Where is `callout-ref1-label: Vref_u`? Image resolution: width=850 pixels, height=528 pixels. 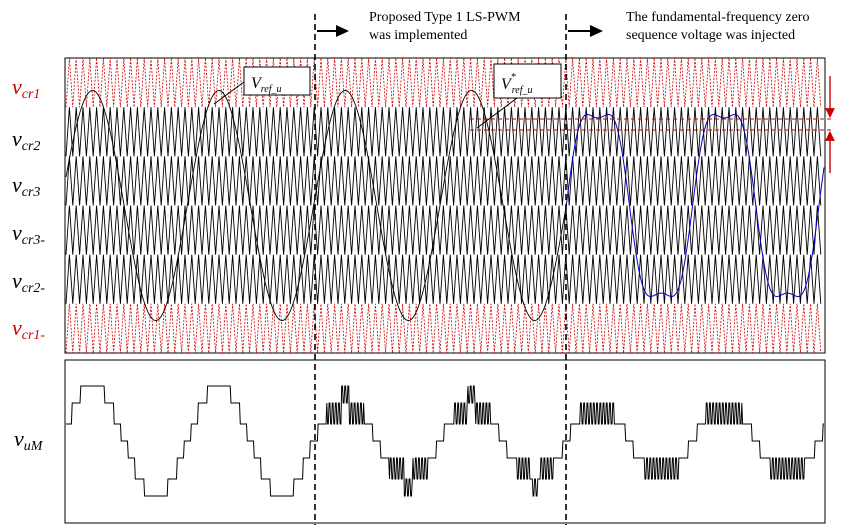
callout-ref1-label: Vref_u is located at coordinates (266, 85).